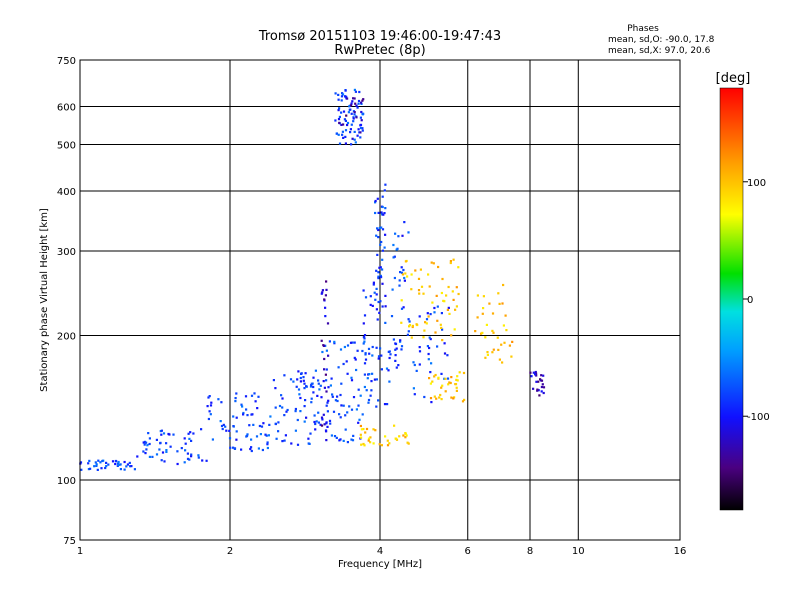 The height and width of the screenshot is (600, 800). I want to click on y-axis-ticks: 75 100 200 300 400 500 600 750, so click(66, 301).